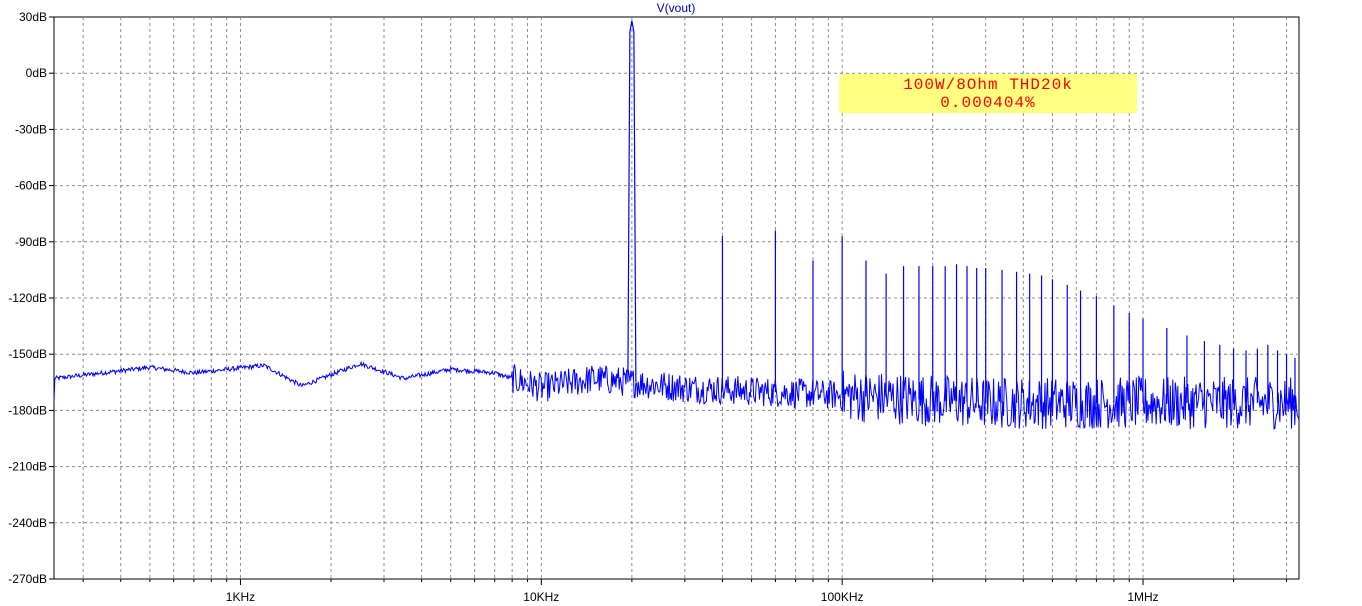 This screenshot has width=1362, height=606. What do you see at coordinates (36, 73) in the screenshot?
I see `y-tick-label: 0dB` at bounding box center [36, 73].